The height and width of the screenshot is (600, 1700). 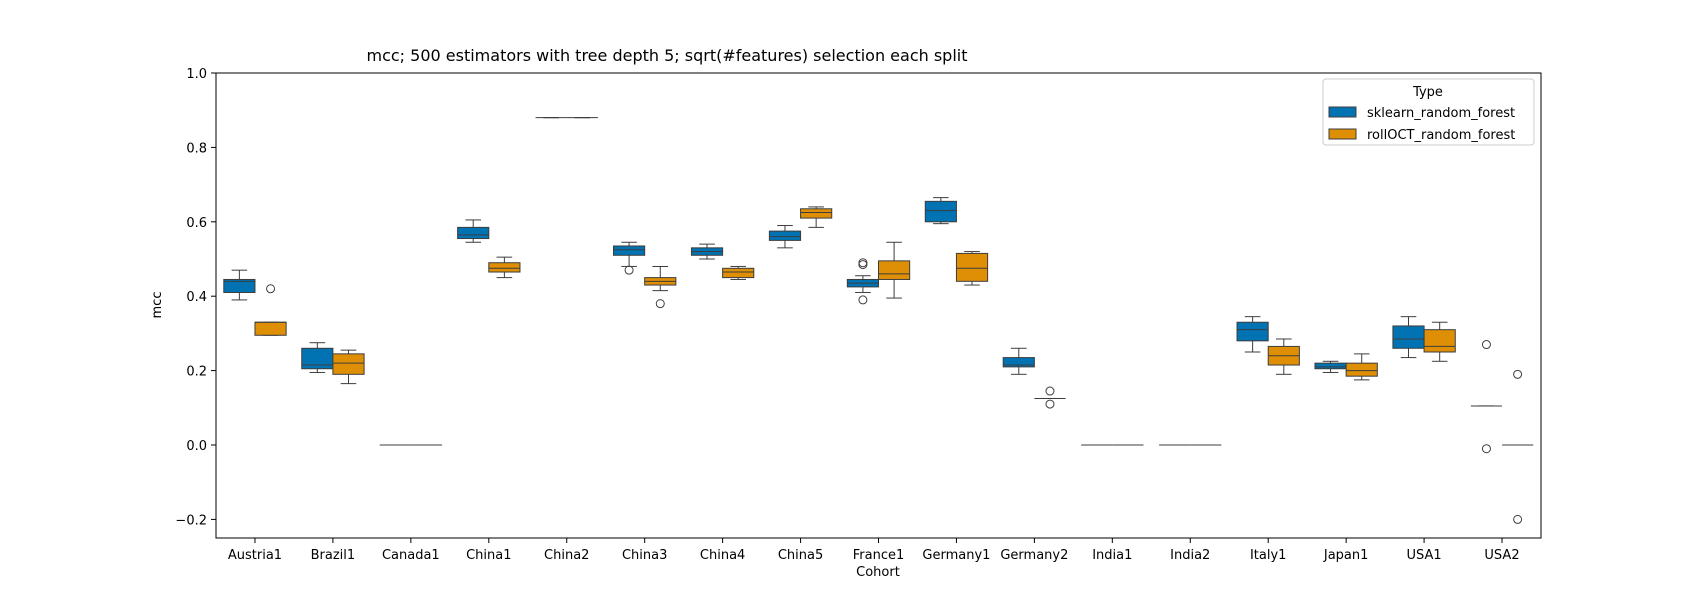 What do you see at coordinates (1283, 356) in the screenshot?
I see `box-rollOCT_random_forest-Italy1` at bounding box center [1283, 356].